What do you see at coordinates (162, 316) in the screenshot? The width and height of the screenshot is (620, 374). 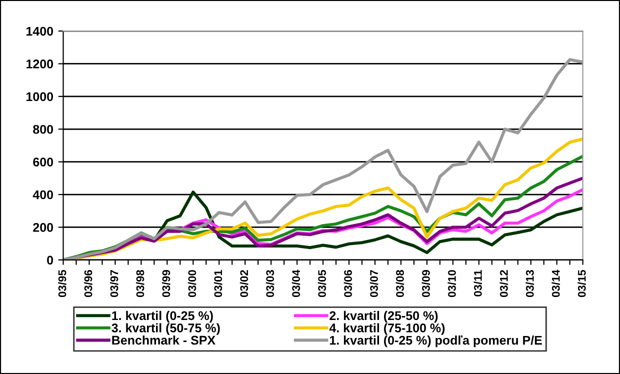 I see `legend-label: 1. kvartil (0-25 %)` at bounding box center [162, 316].